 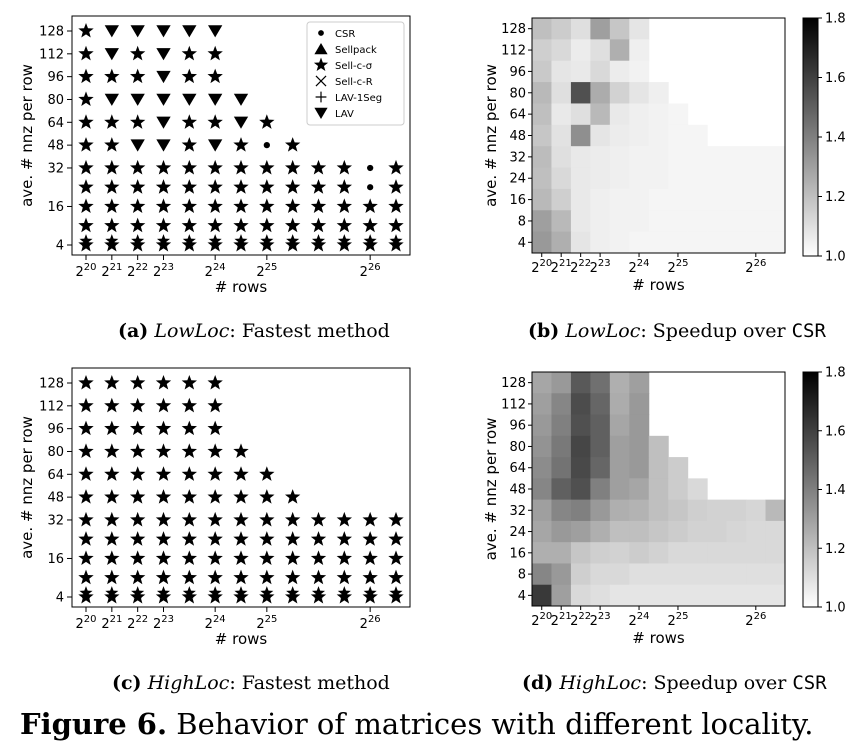 What do you see at coordinates (86, 519) in the screenshot?
I see `marker-c-r6-c0` at bounding box center [86, 519].